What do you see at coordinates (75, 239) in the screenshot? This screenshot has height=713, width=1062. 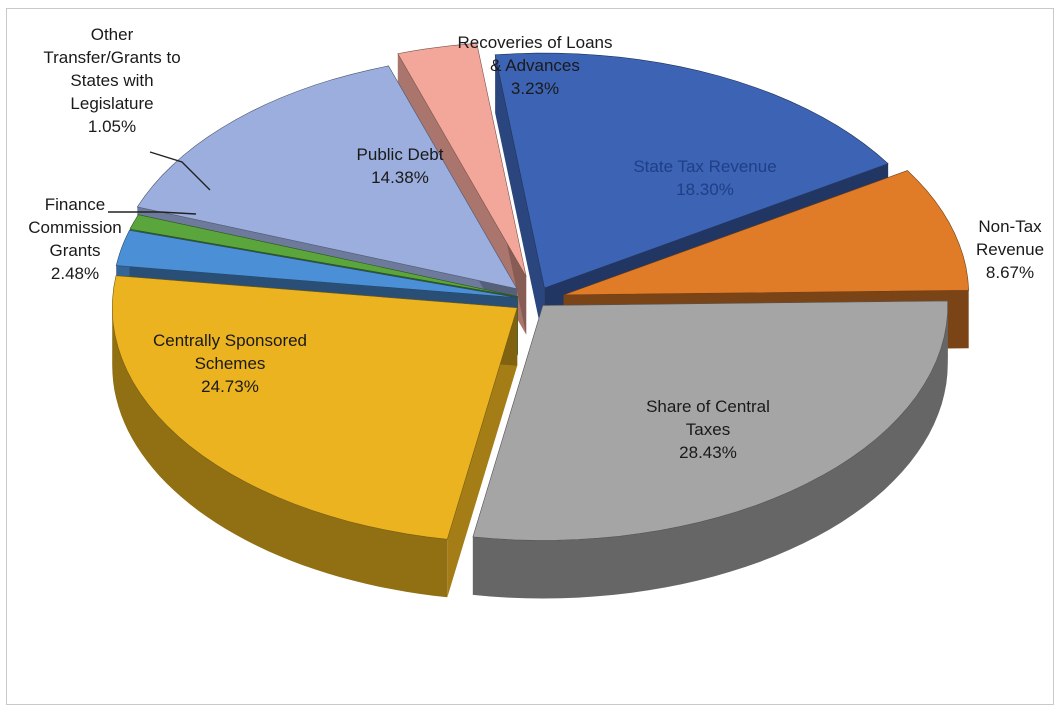 I see `data-label-finance-commission-grants: Finance Commission Grants 2.48%` at bounding box center [75, 239].